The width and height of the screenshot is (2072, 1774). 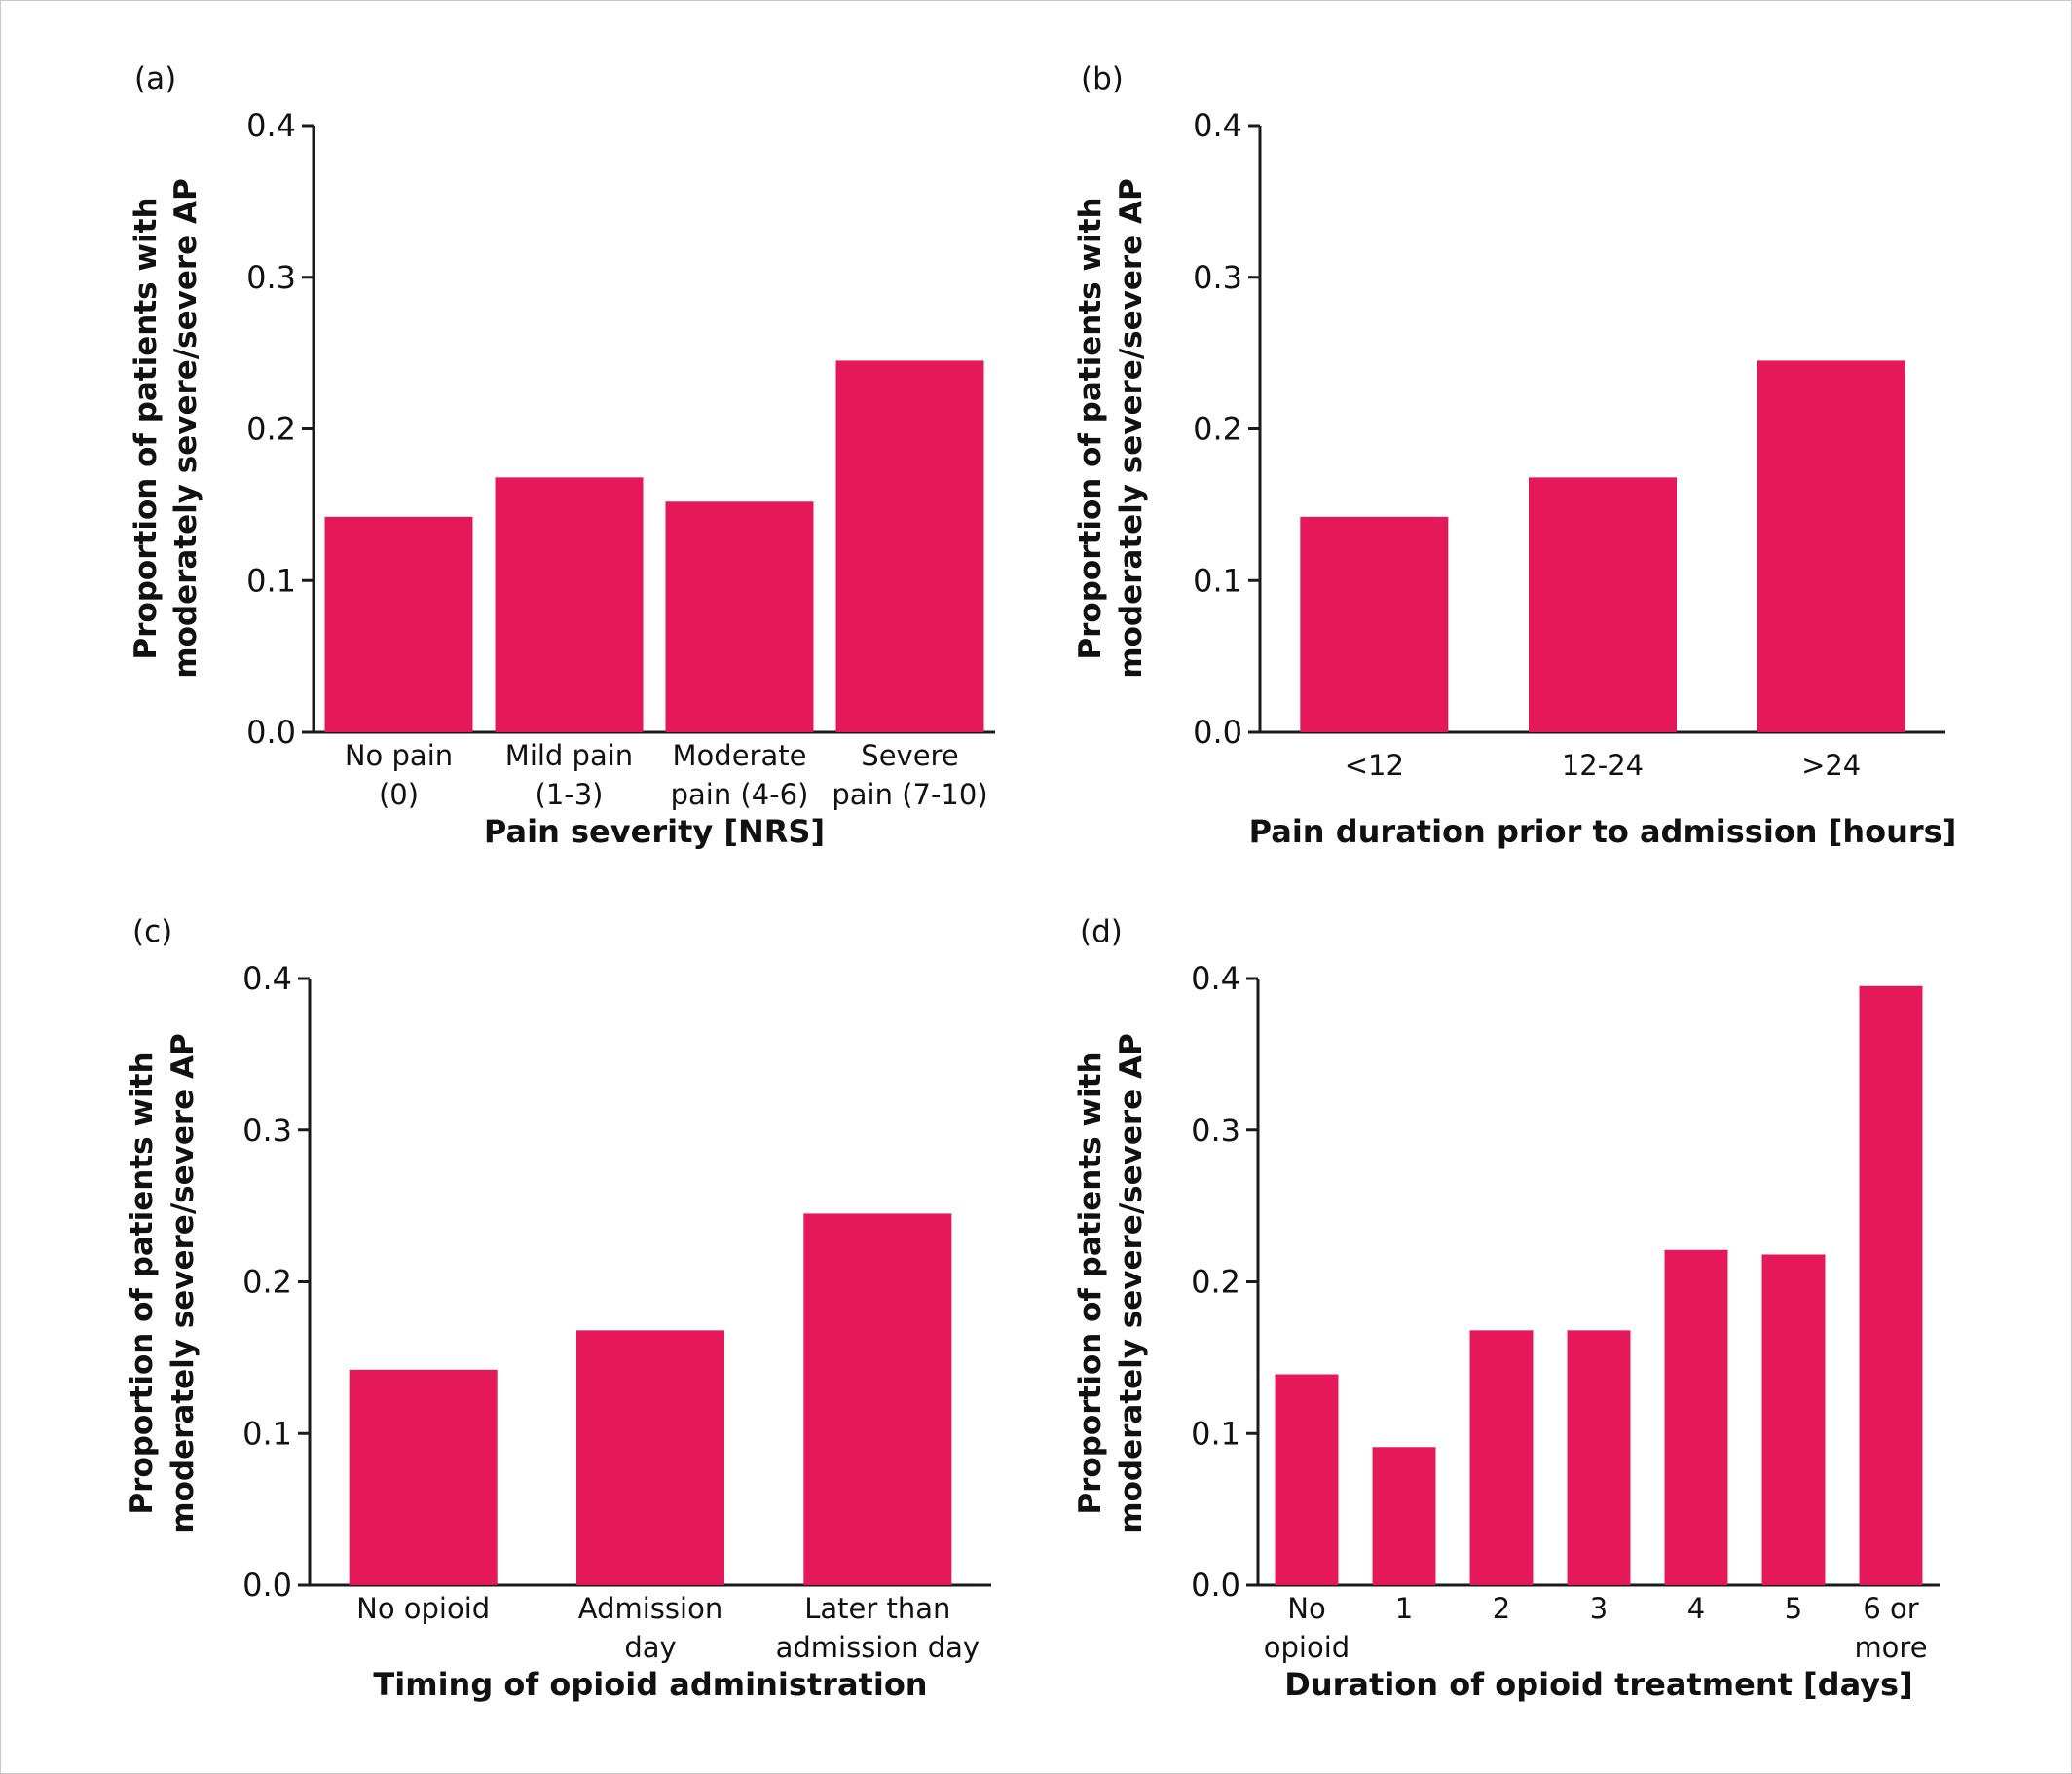 What do you see at coordinates (1890, 1608) in the screenshot?
I see `x-tick-label: 6 or` at bounding box center [1890, 1608].